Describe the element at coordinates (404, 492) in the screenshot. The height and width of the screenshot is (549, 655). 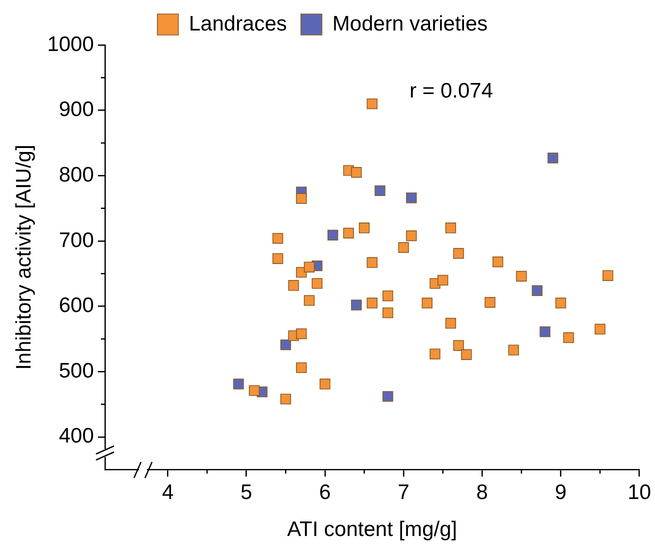
I see `x-tick-label: 7` at that location.